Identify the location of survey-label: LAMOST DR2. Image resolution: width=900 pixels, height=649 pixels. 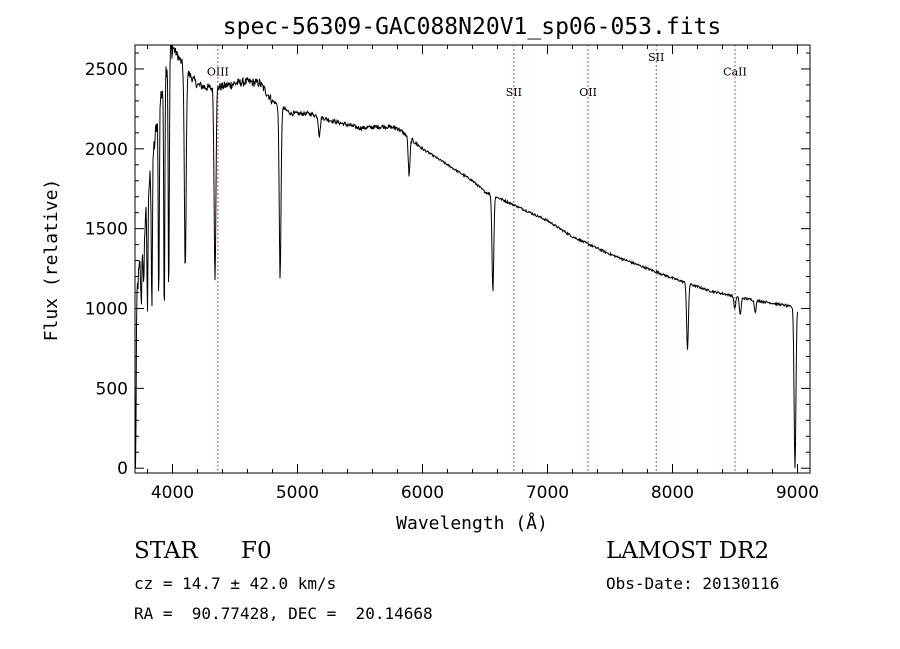
(688, 551).